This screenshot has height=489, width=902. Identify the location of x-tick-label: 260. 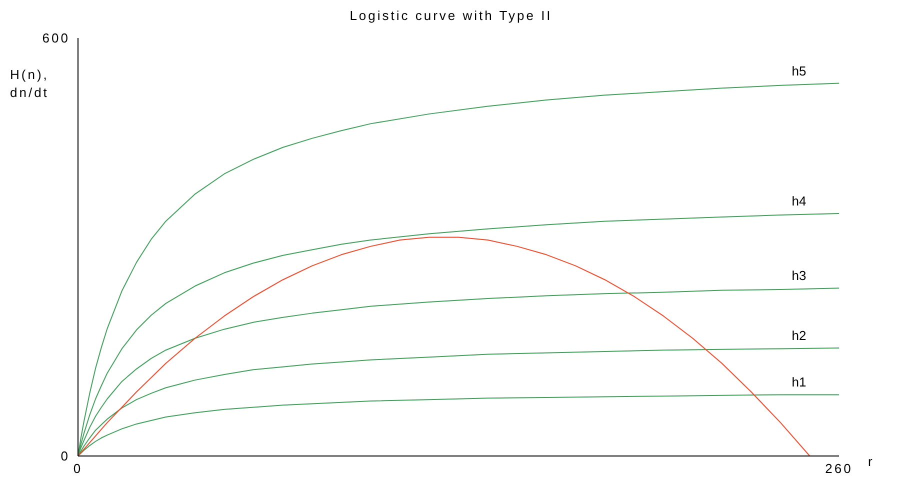
(839, 468).